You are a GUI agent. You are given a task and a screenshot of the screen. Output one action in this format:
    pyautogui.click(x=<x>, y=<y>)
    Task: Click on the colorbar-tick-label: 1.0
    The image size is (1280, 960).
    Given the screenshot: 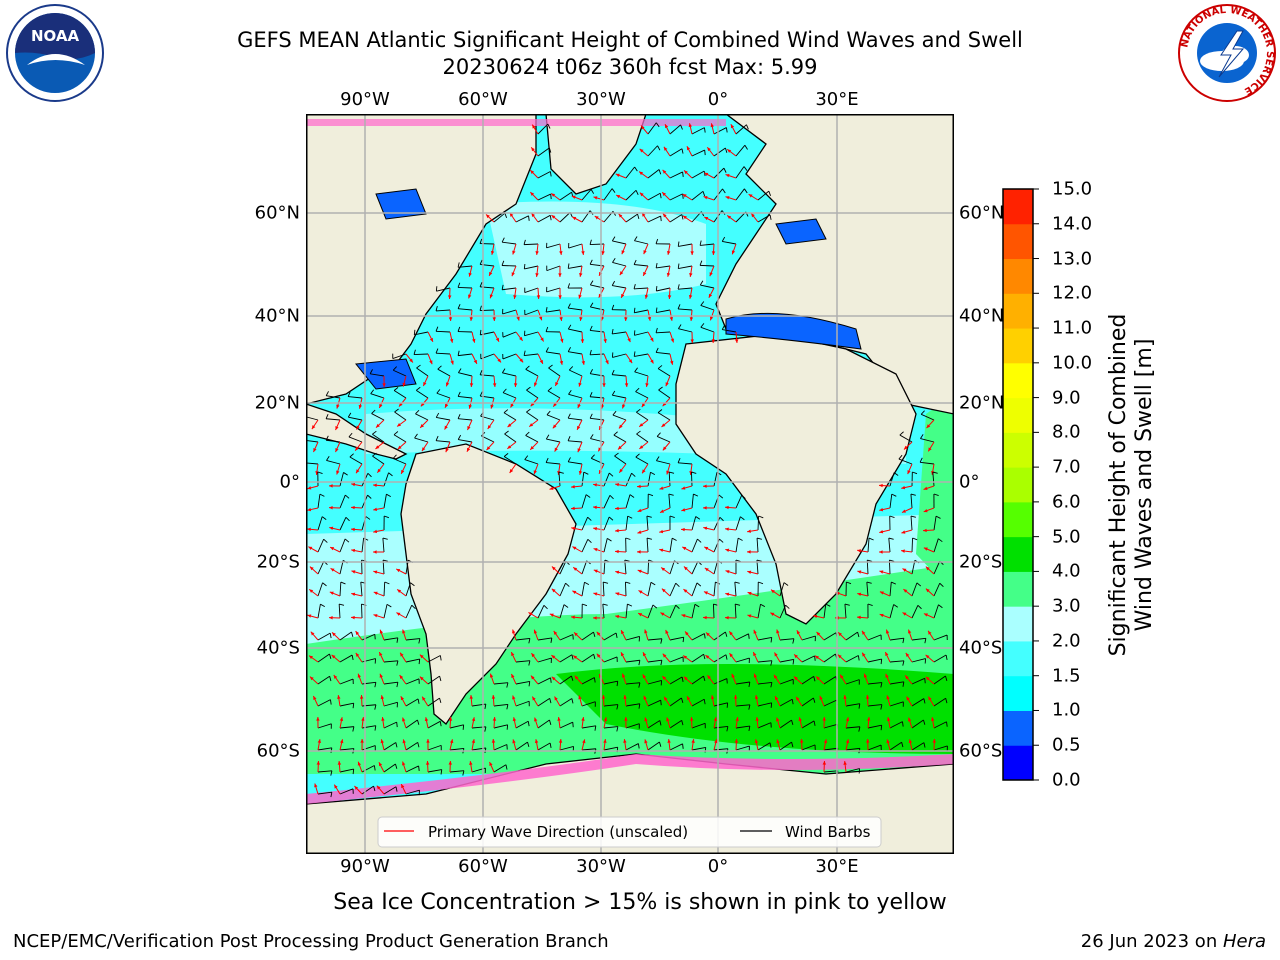 What is the action you would take?
    pyautogui.click(x=1066, y=710)
    